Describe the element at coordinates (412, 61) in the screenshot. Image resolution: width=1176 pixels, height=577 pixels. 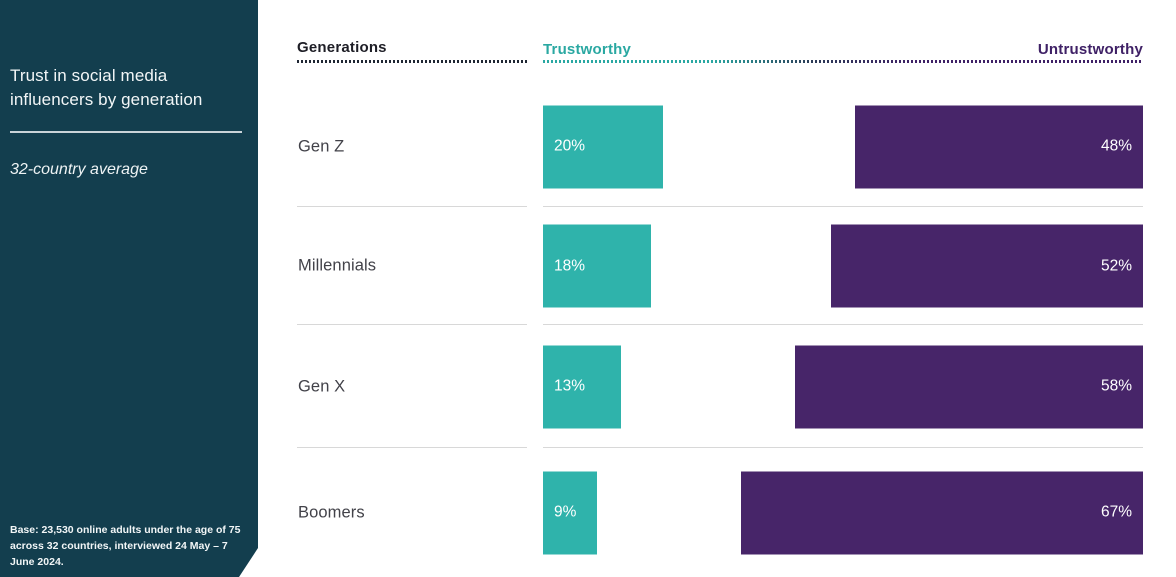
I see `generations-underline` at that location.